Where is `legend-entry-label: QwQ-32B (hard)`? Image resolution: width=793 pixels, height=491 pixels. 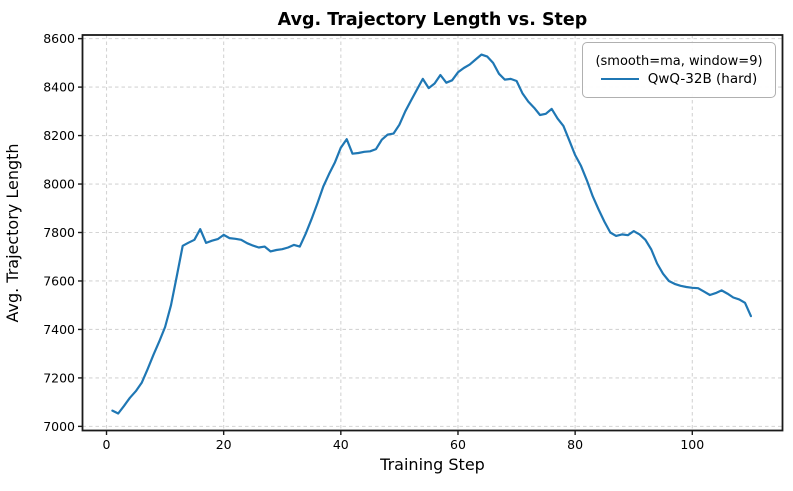 legend-entry-label: QwQ-32B (hard) is located at coordinates (702, 79).